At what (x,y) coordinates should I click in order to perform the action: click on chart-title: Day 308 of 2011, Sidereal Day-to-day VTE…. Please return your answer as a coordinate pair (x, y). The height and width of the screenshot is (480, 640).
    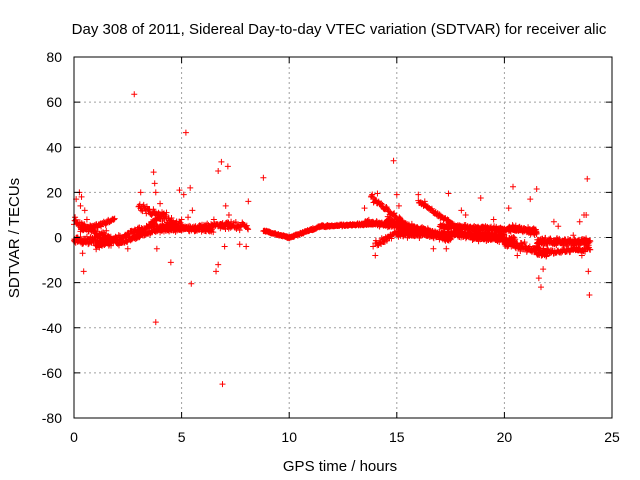
    Looking at the image, I should click on (339, 29).